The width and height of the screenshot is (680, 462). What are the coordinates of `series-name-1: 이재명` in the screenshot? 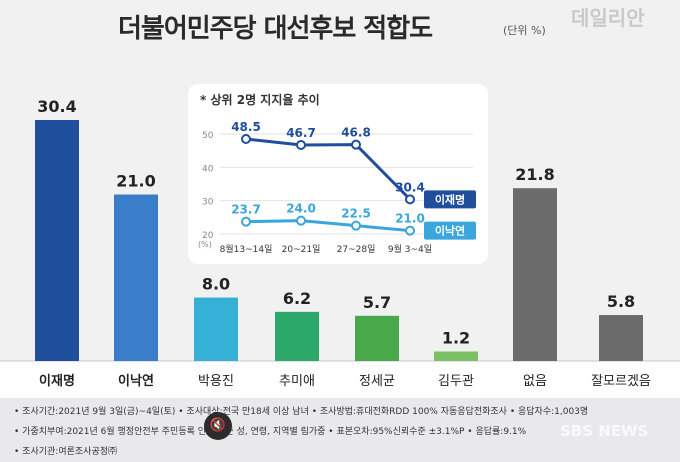 It's located at (450, 199).